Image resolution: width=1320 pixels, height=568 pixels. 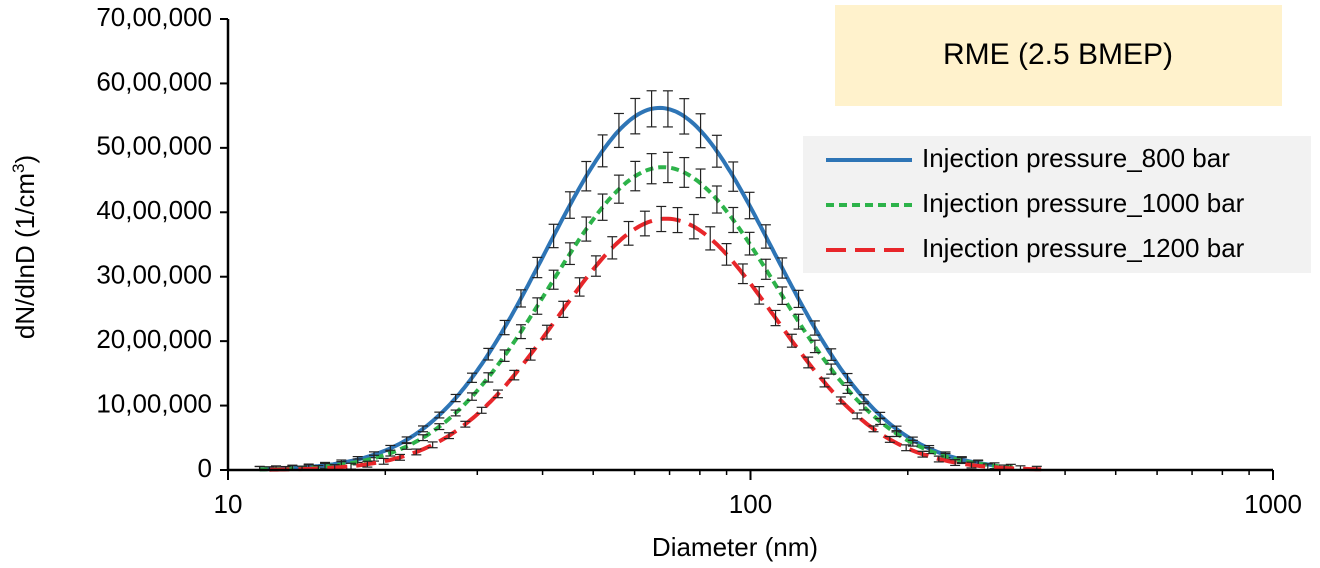 What do you see at coordinates (1058, 54) in the screenshot?
I see `chart-title: RME (2.5 BMEP)` at bounding box center [1058, 54].